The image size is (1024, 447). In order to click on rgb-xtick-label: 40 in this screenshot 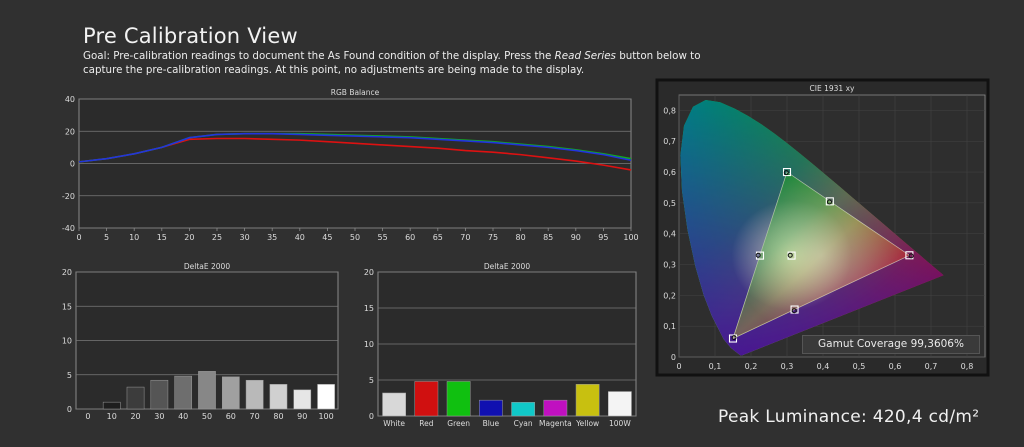, I will do `click(300, 237)`.